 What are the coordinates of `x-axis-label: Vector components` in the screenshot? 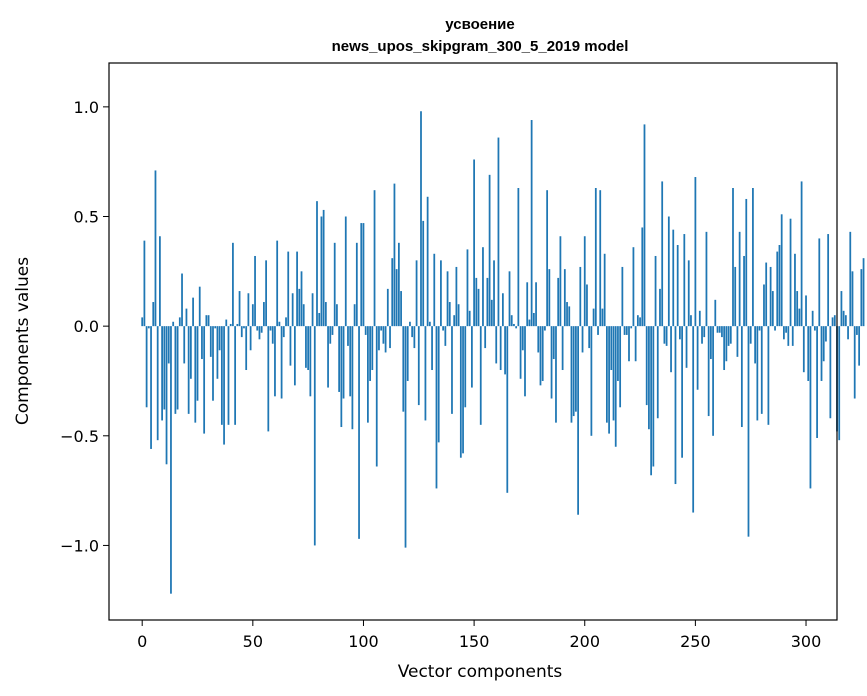 It's located at (480, 672).